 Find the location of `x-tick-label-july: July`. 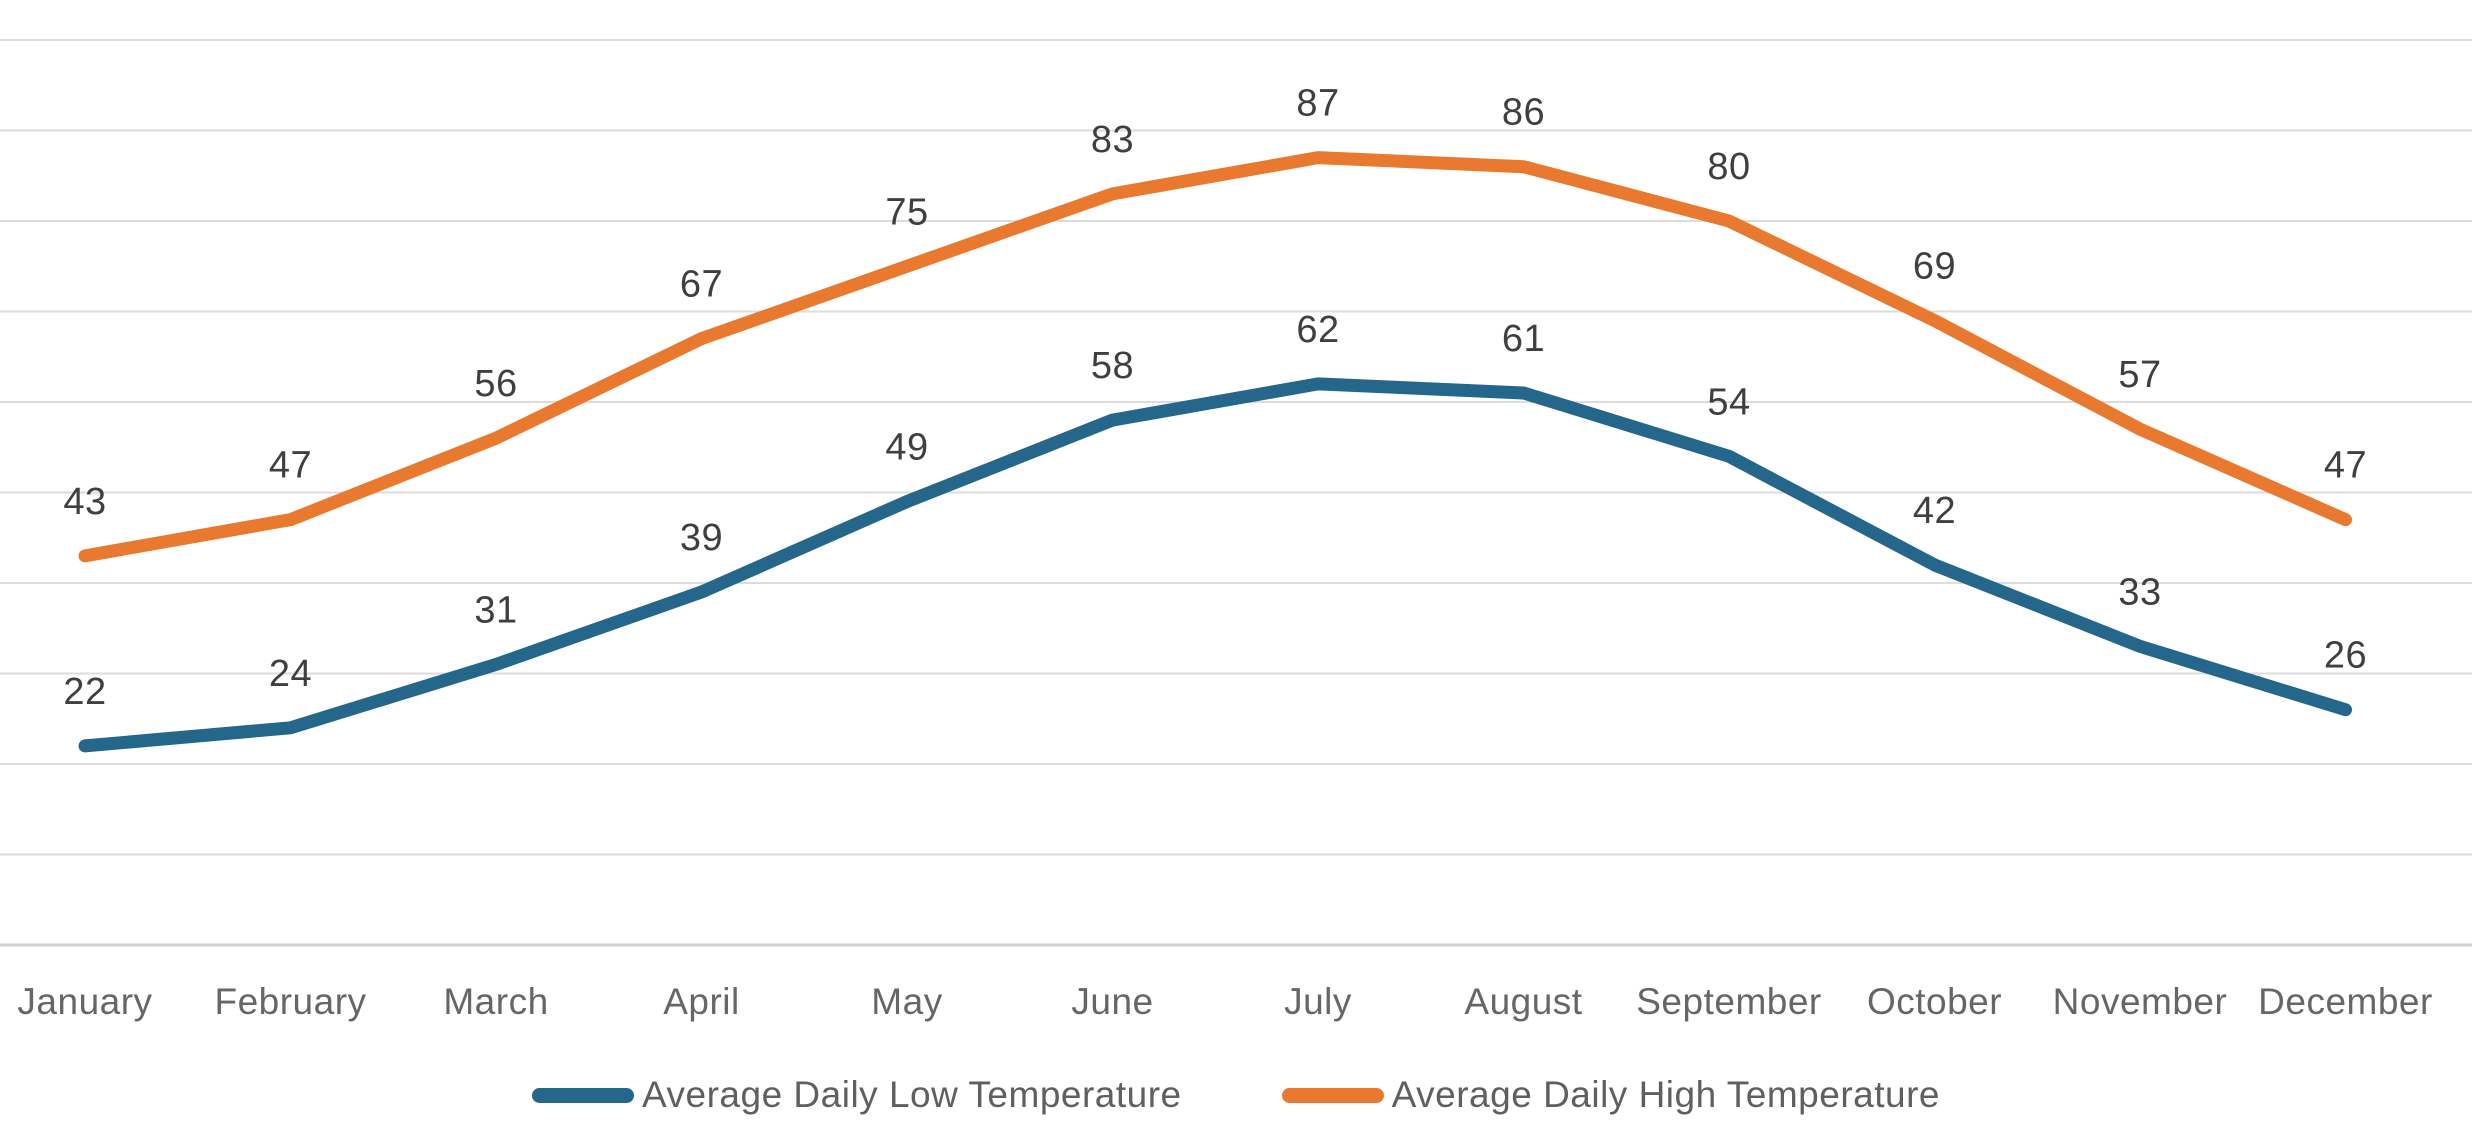

x-tick-label-july: July is located at coordinates (1318, 1001).